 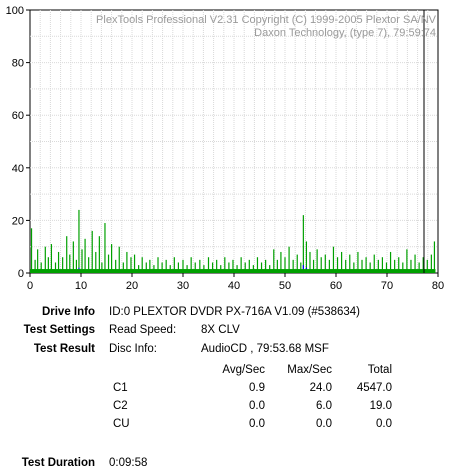 What do you see at coordinates (309, 370) in the screenshot?
I see `max-header: Max/Sec` at bounding box center [309, 370].